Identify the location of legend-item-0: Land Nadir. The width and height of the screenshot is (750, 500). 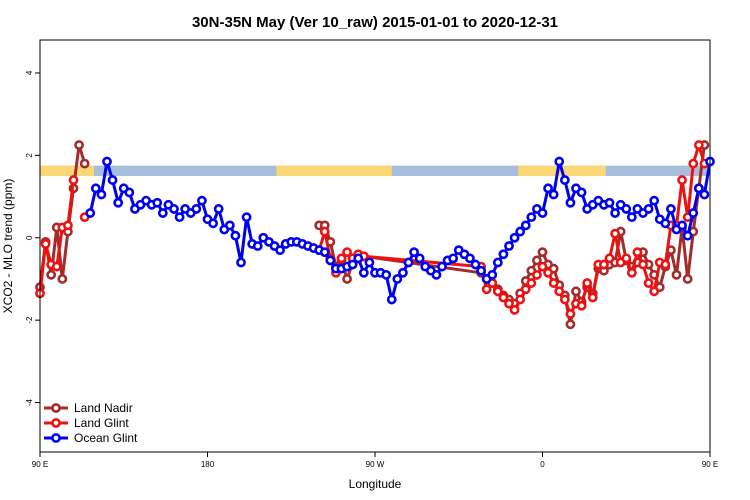
(88, 408).